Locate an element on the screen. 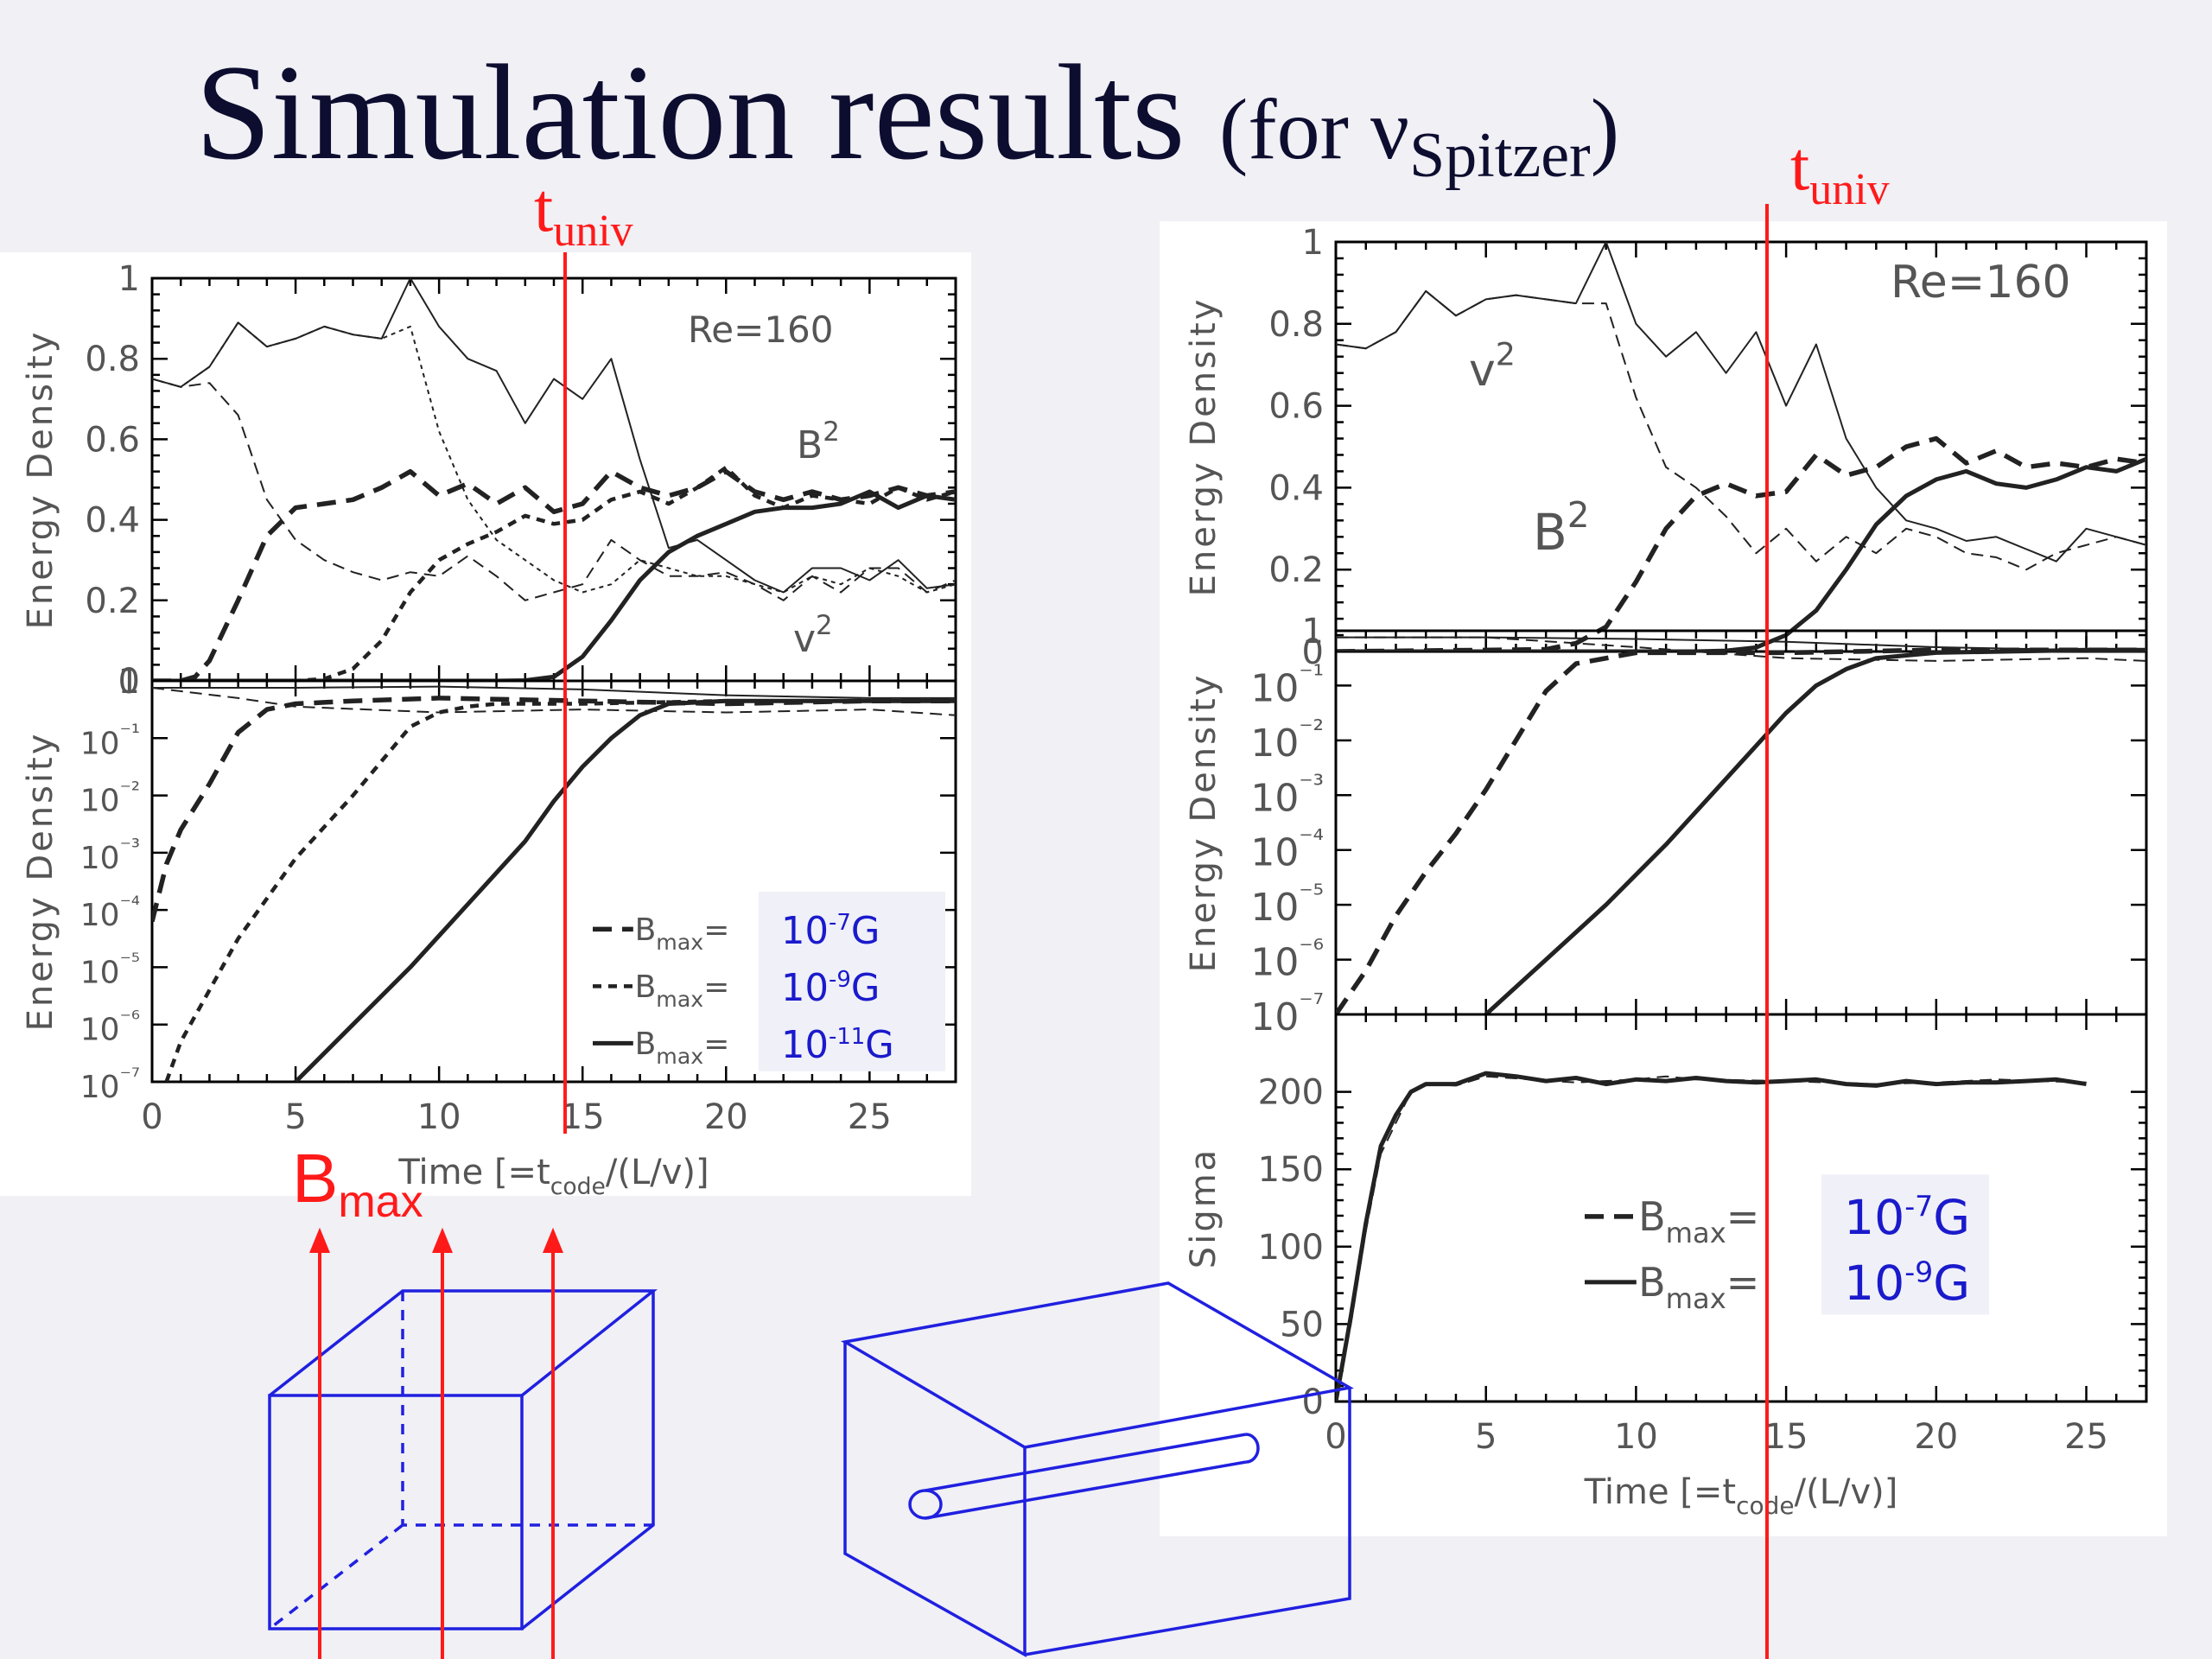 This screenshot has height=1659, width=2212. y-tick-label: 10⁻⁴ is located at coordinates (1287, 849).